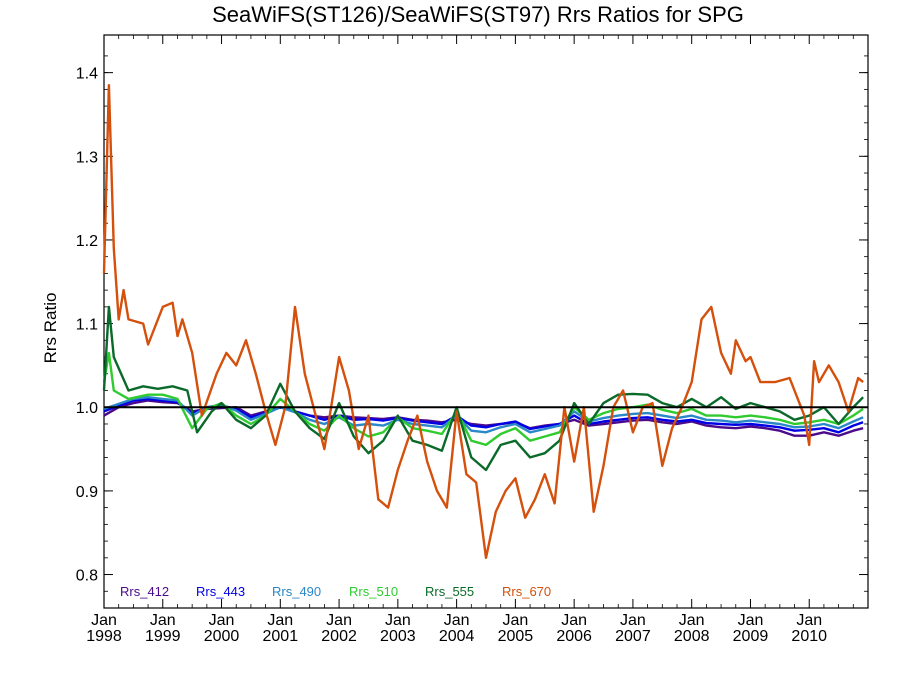 This screenshot has width=900, height=675. Describe the element at coordinates (87, 492) in the screenshot. I see `y-tick-label: 0.9` at that location.